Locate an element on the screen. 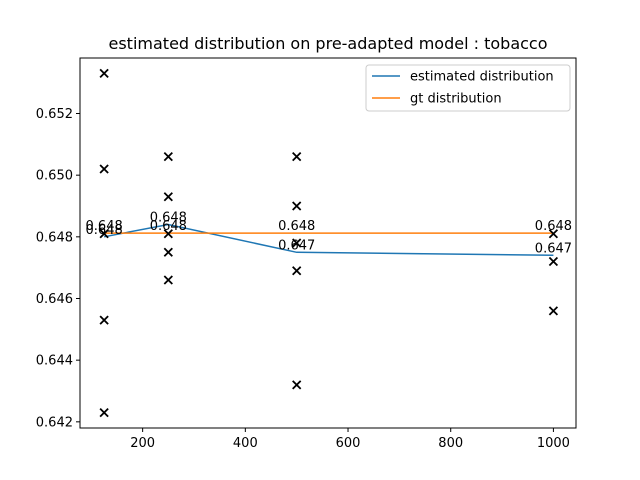 This screenshot has height=480, width=640. legend: estimated distribution gt distribution is located at coordinates (468, 88).